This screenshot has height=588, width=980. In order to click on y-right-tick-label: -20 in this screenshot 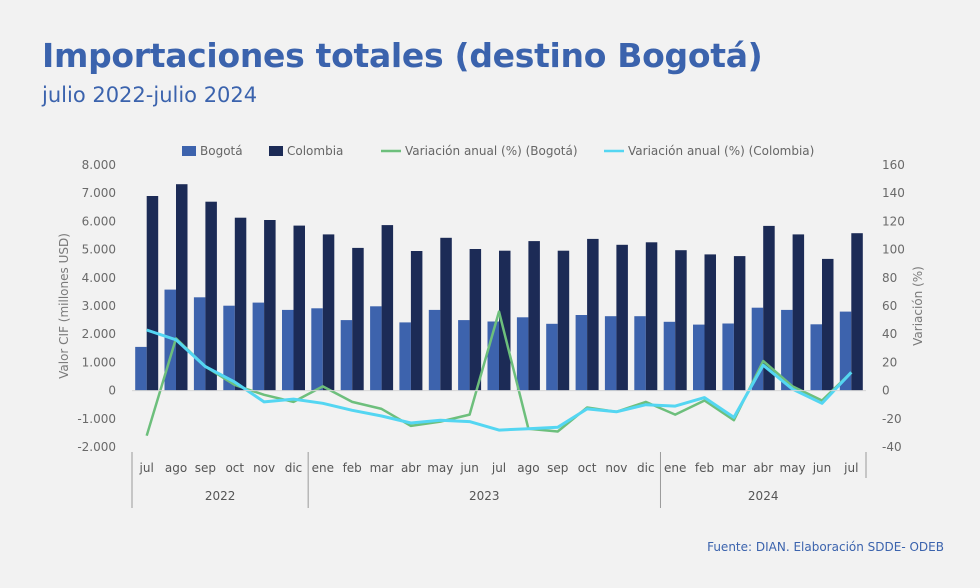, I will do `click(892, 419)`.